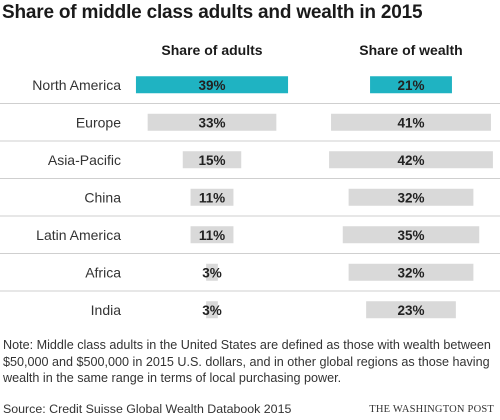 The width and height of the screenshot is (500, 420). What do you see at coordinates (98, 122) in the screenshot?
I see `category-label-europe: Europe` at bounding box center [98, 122].